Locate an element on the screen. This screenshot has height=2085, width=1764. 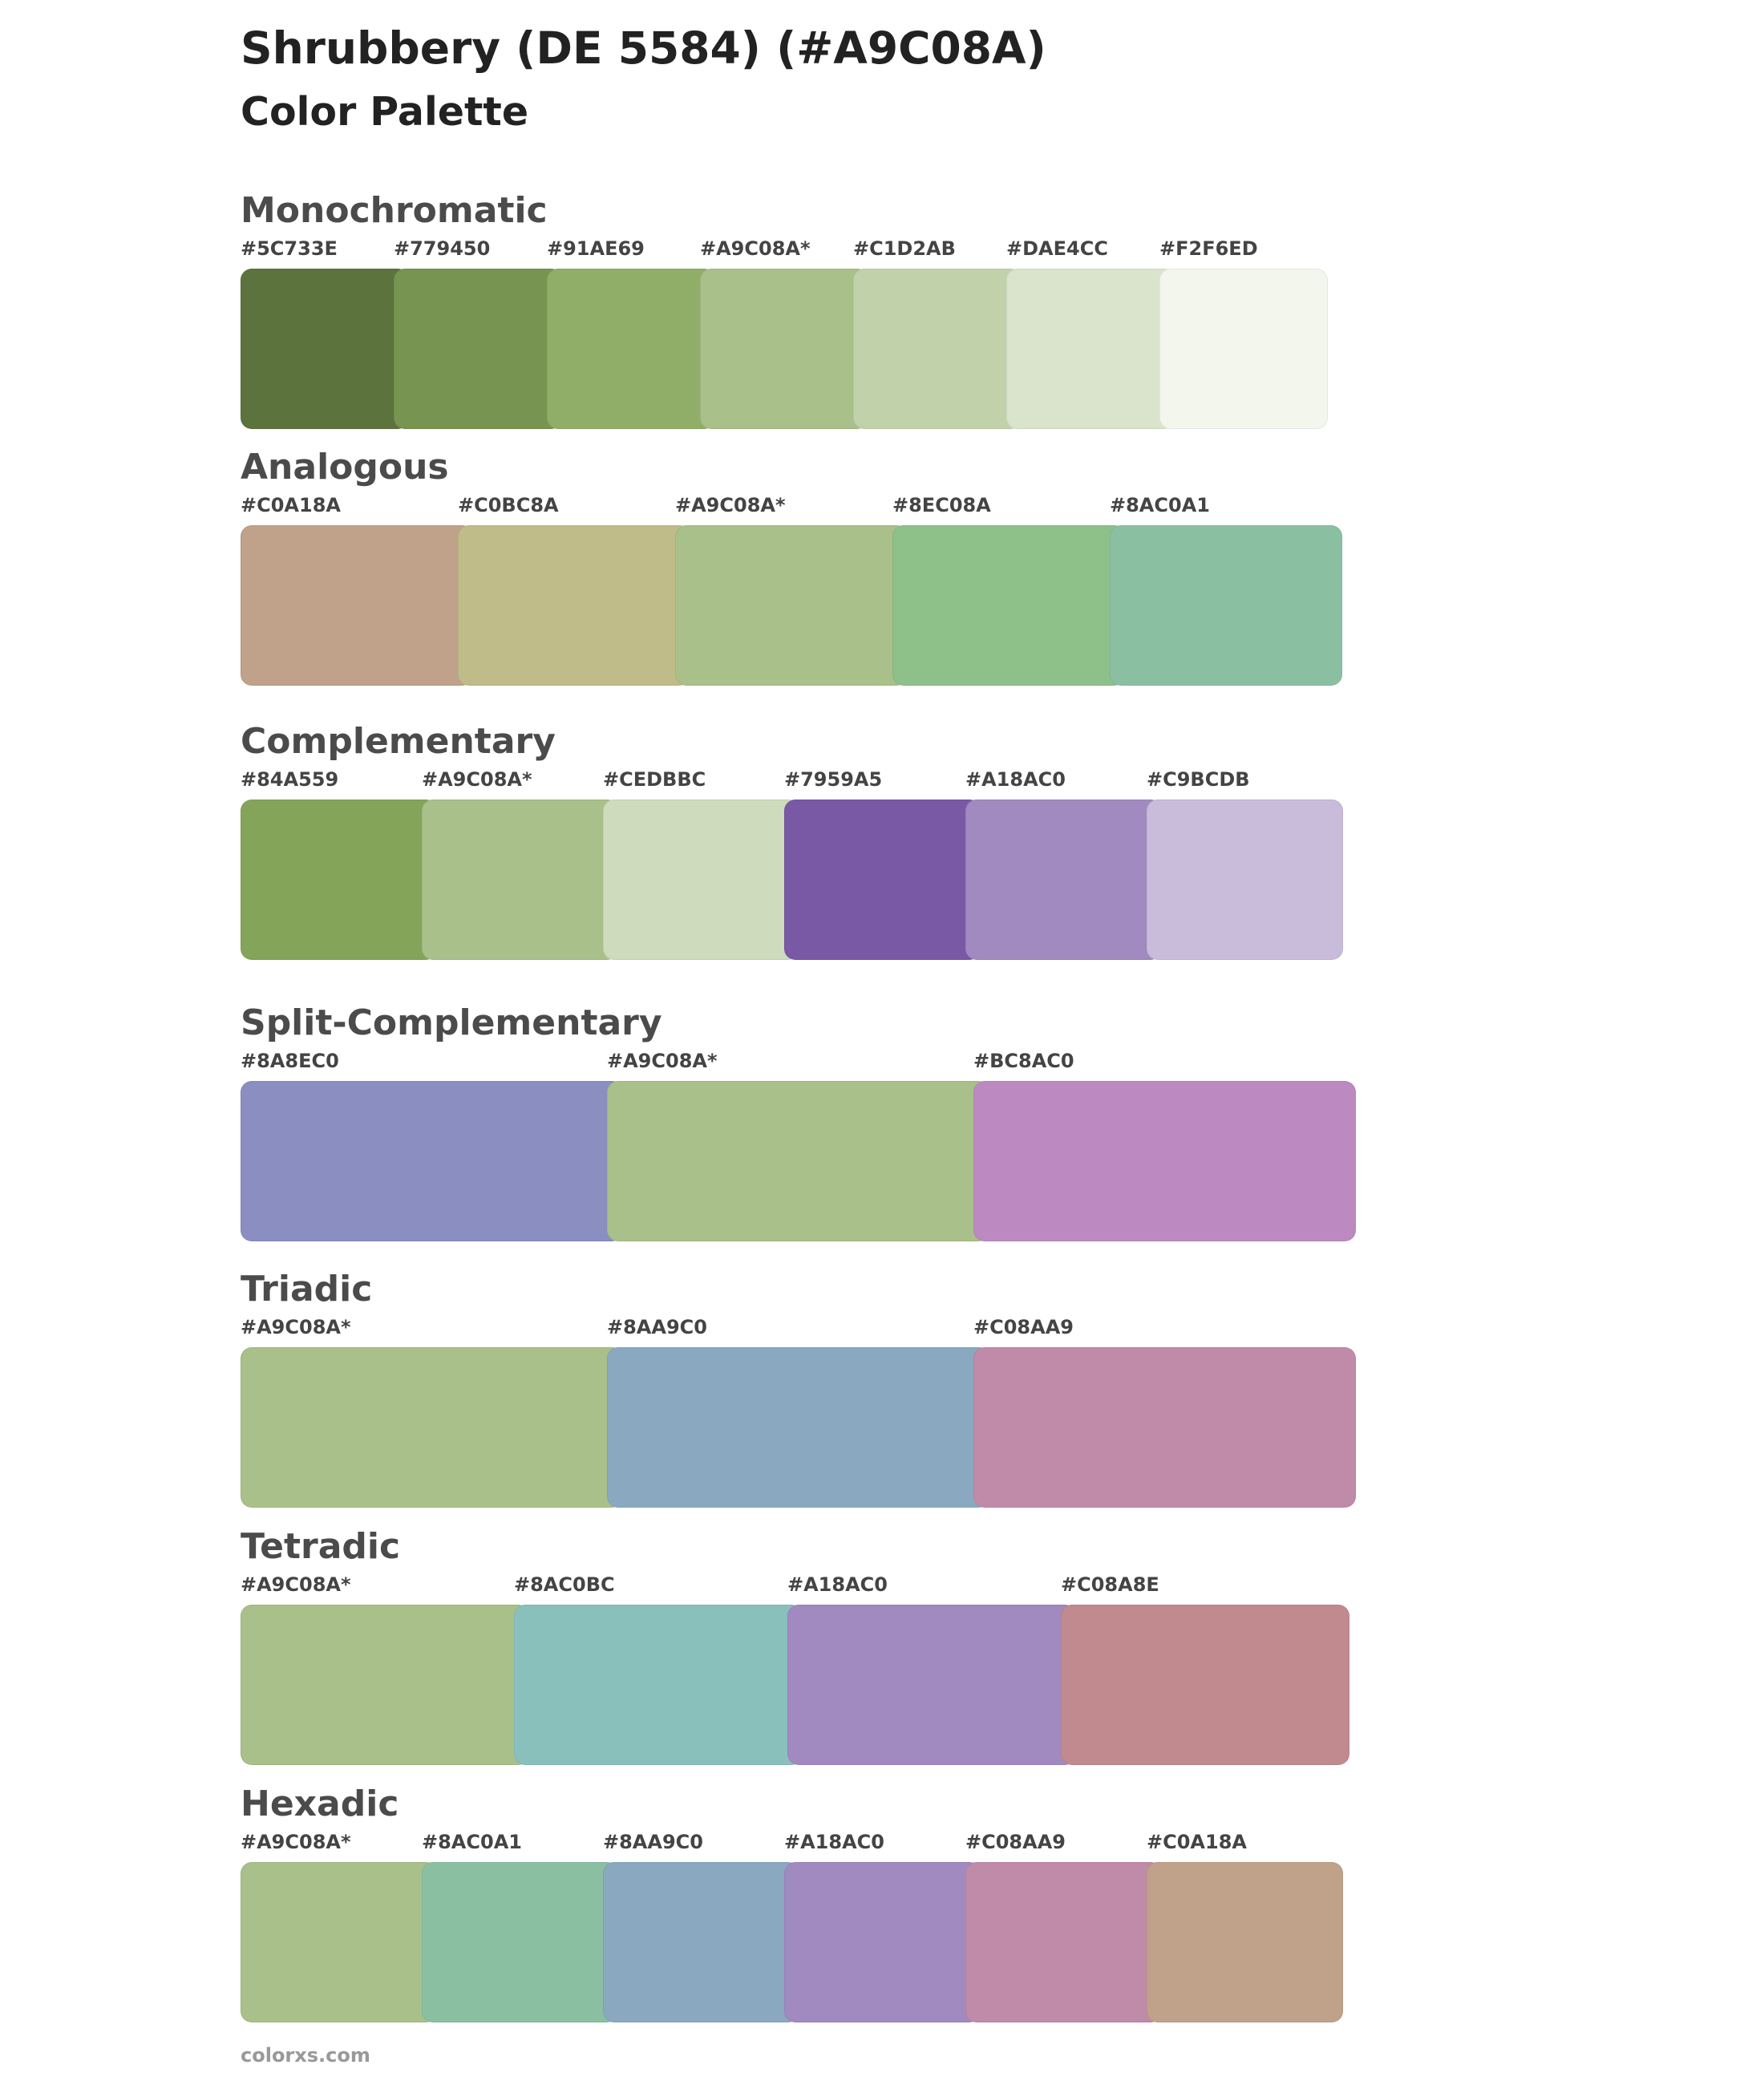
color-swatch: #91AE69 is located at coordinates (631, 341).